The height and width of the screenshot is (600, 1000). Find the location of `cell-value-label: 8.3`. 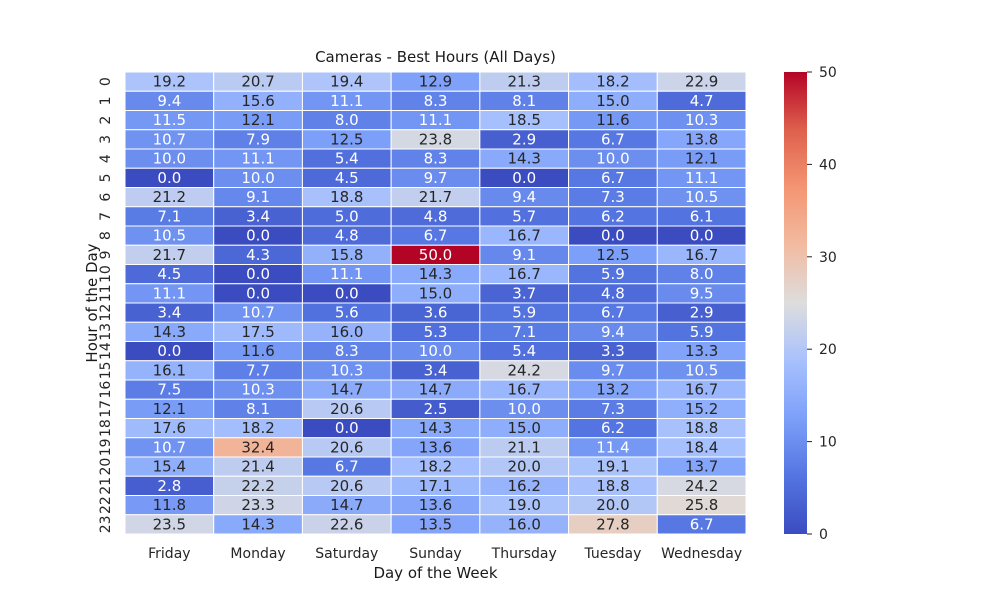

cell-value-label: 8.3 is located at coordinates (347, 351).